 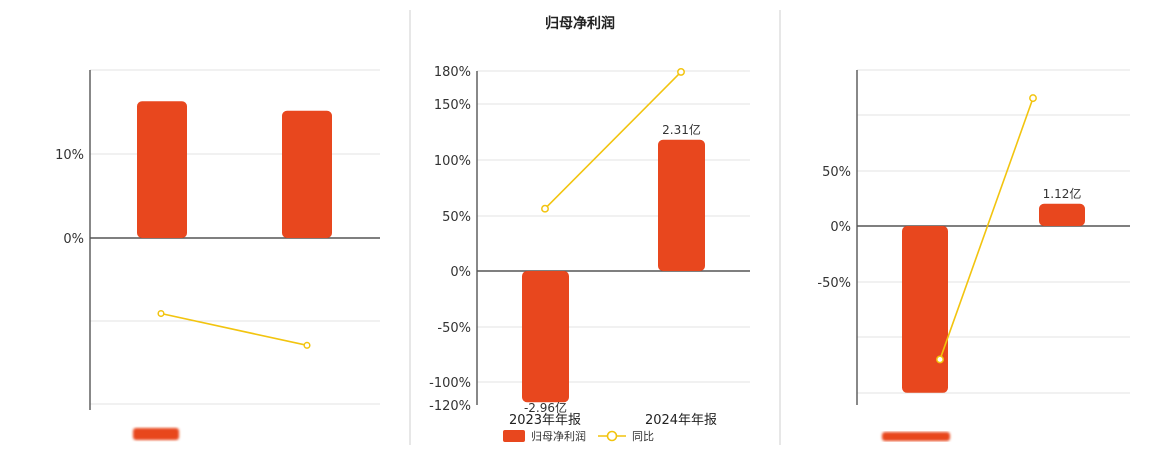 I want to click on plot-marks: -2.96亿 2.31亿, so click(x=613, y=241).